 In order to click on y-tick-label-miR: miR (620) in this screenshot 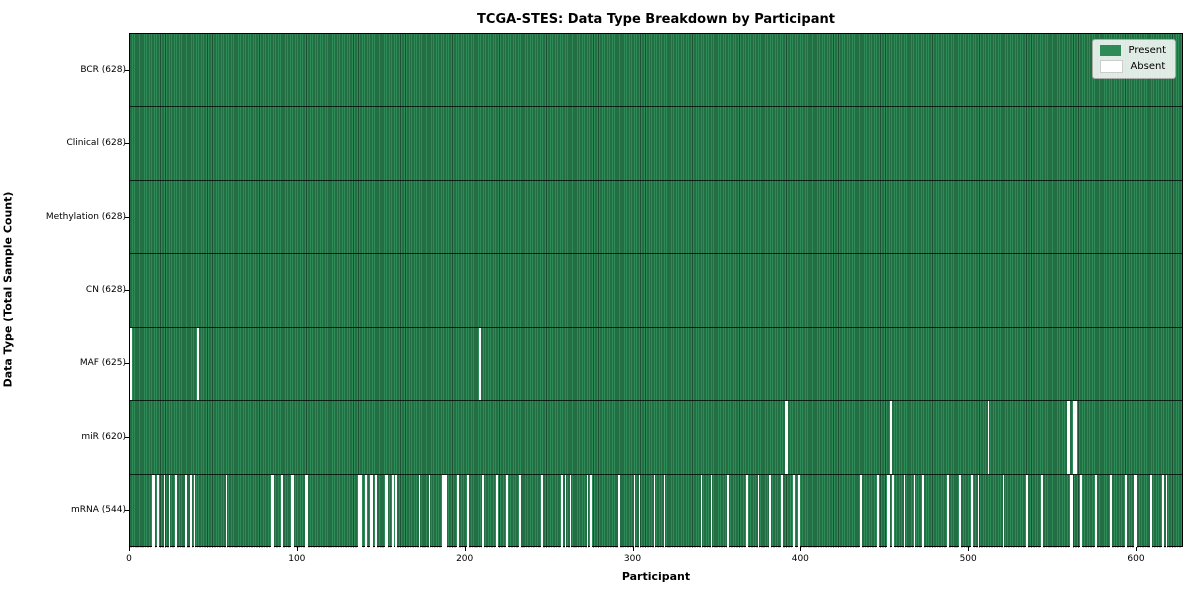, I will do `click(103, 436)`.